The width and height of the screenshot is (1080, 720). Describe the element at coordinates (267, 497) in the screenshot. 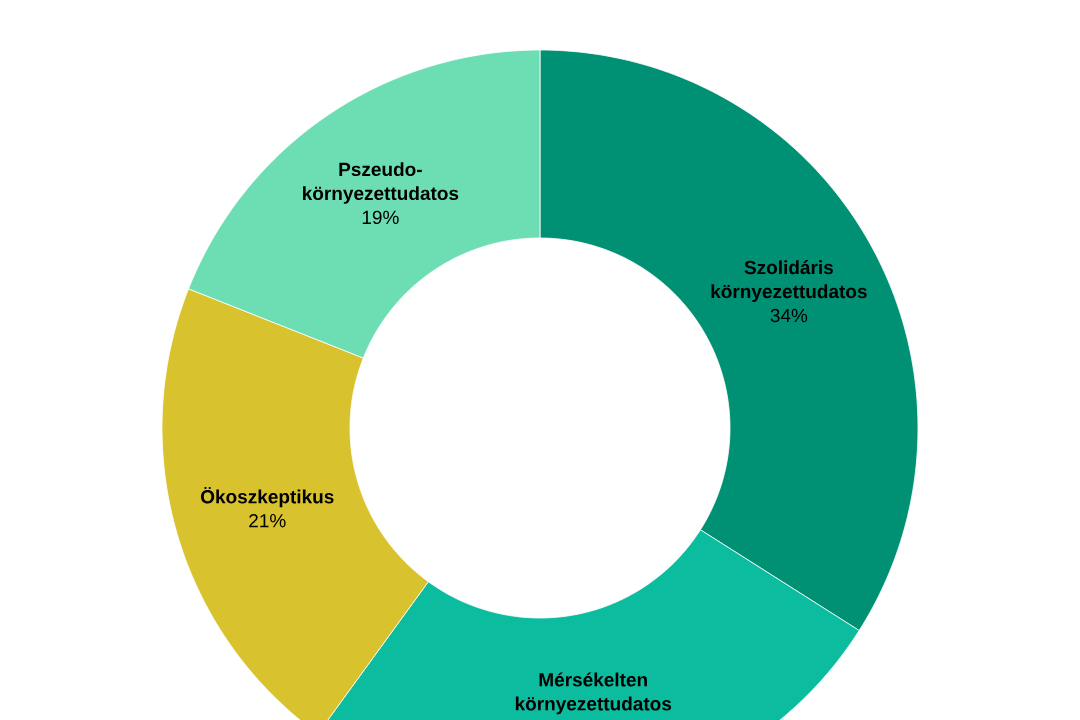

I see `slice-label: Ökoszkeptikus` at that location.